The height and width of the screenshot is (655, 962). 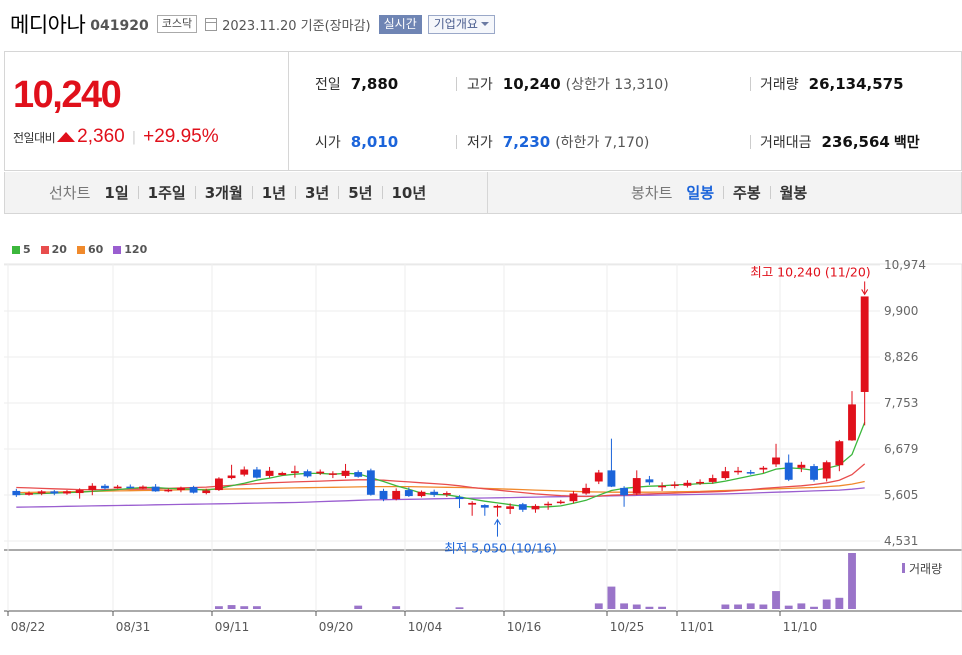 I want to click on realtime-button: 실시간, so click(x=400, y=24).